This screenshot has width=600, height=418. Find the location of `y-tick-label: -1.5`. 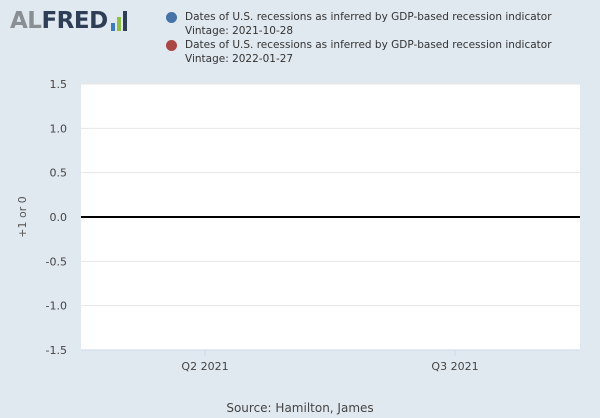

y-tick-label: -1.5 is located at coordinates (56, 350).